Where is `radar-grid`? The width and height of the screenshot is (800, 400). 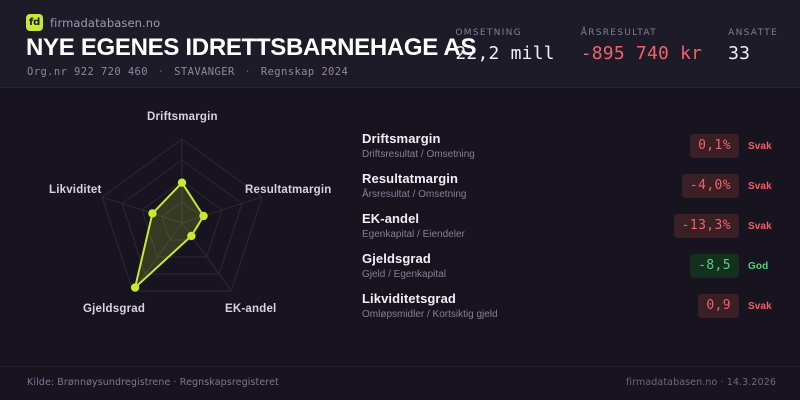
radar-grid is located at coordinates (182, 215).